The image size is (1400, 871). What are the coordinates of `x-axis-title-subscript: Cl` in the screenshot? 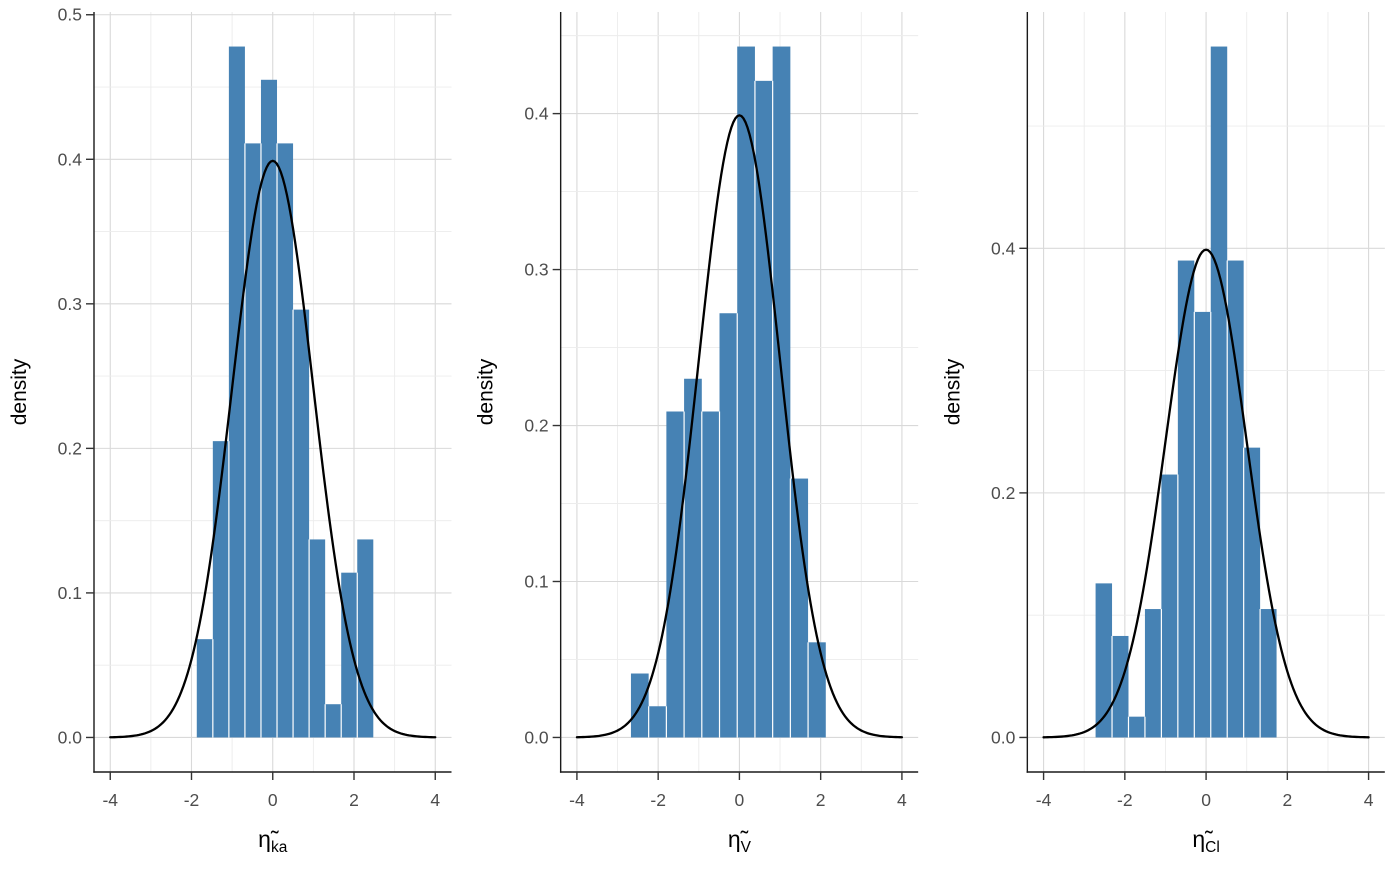 It's located at (1212, 847).